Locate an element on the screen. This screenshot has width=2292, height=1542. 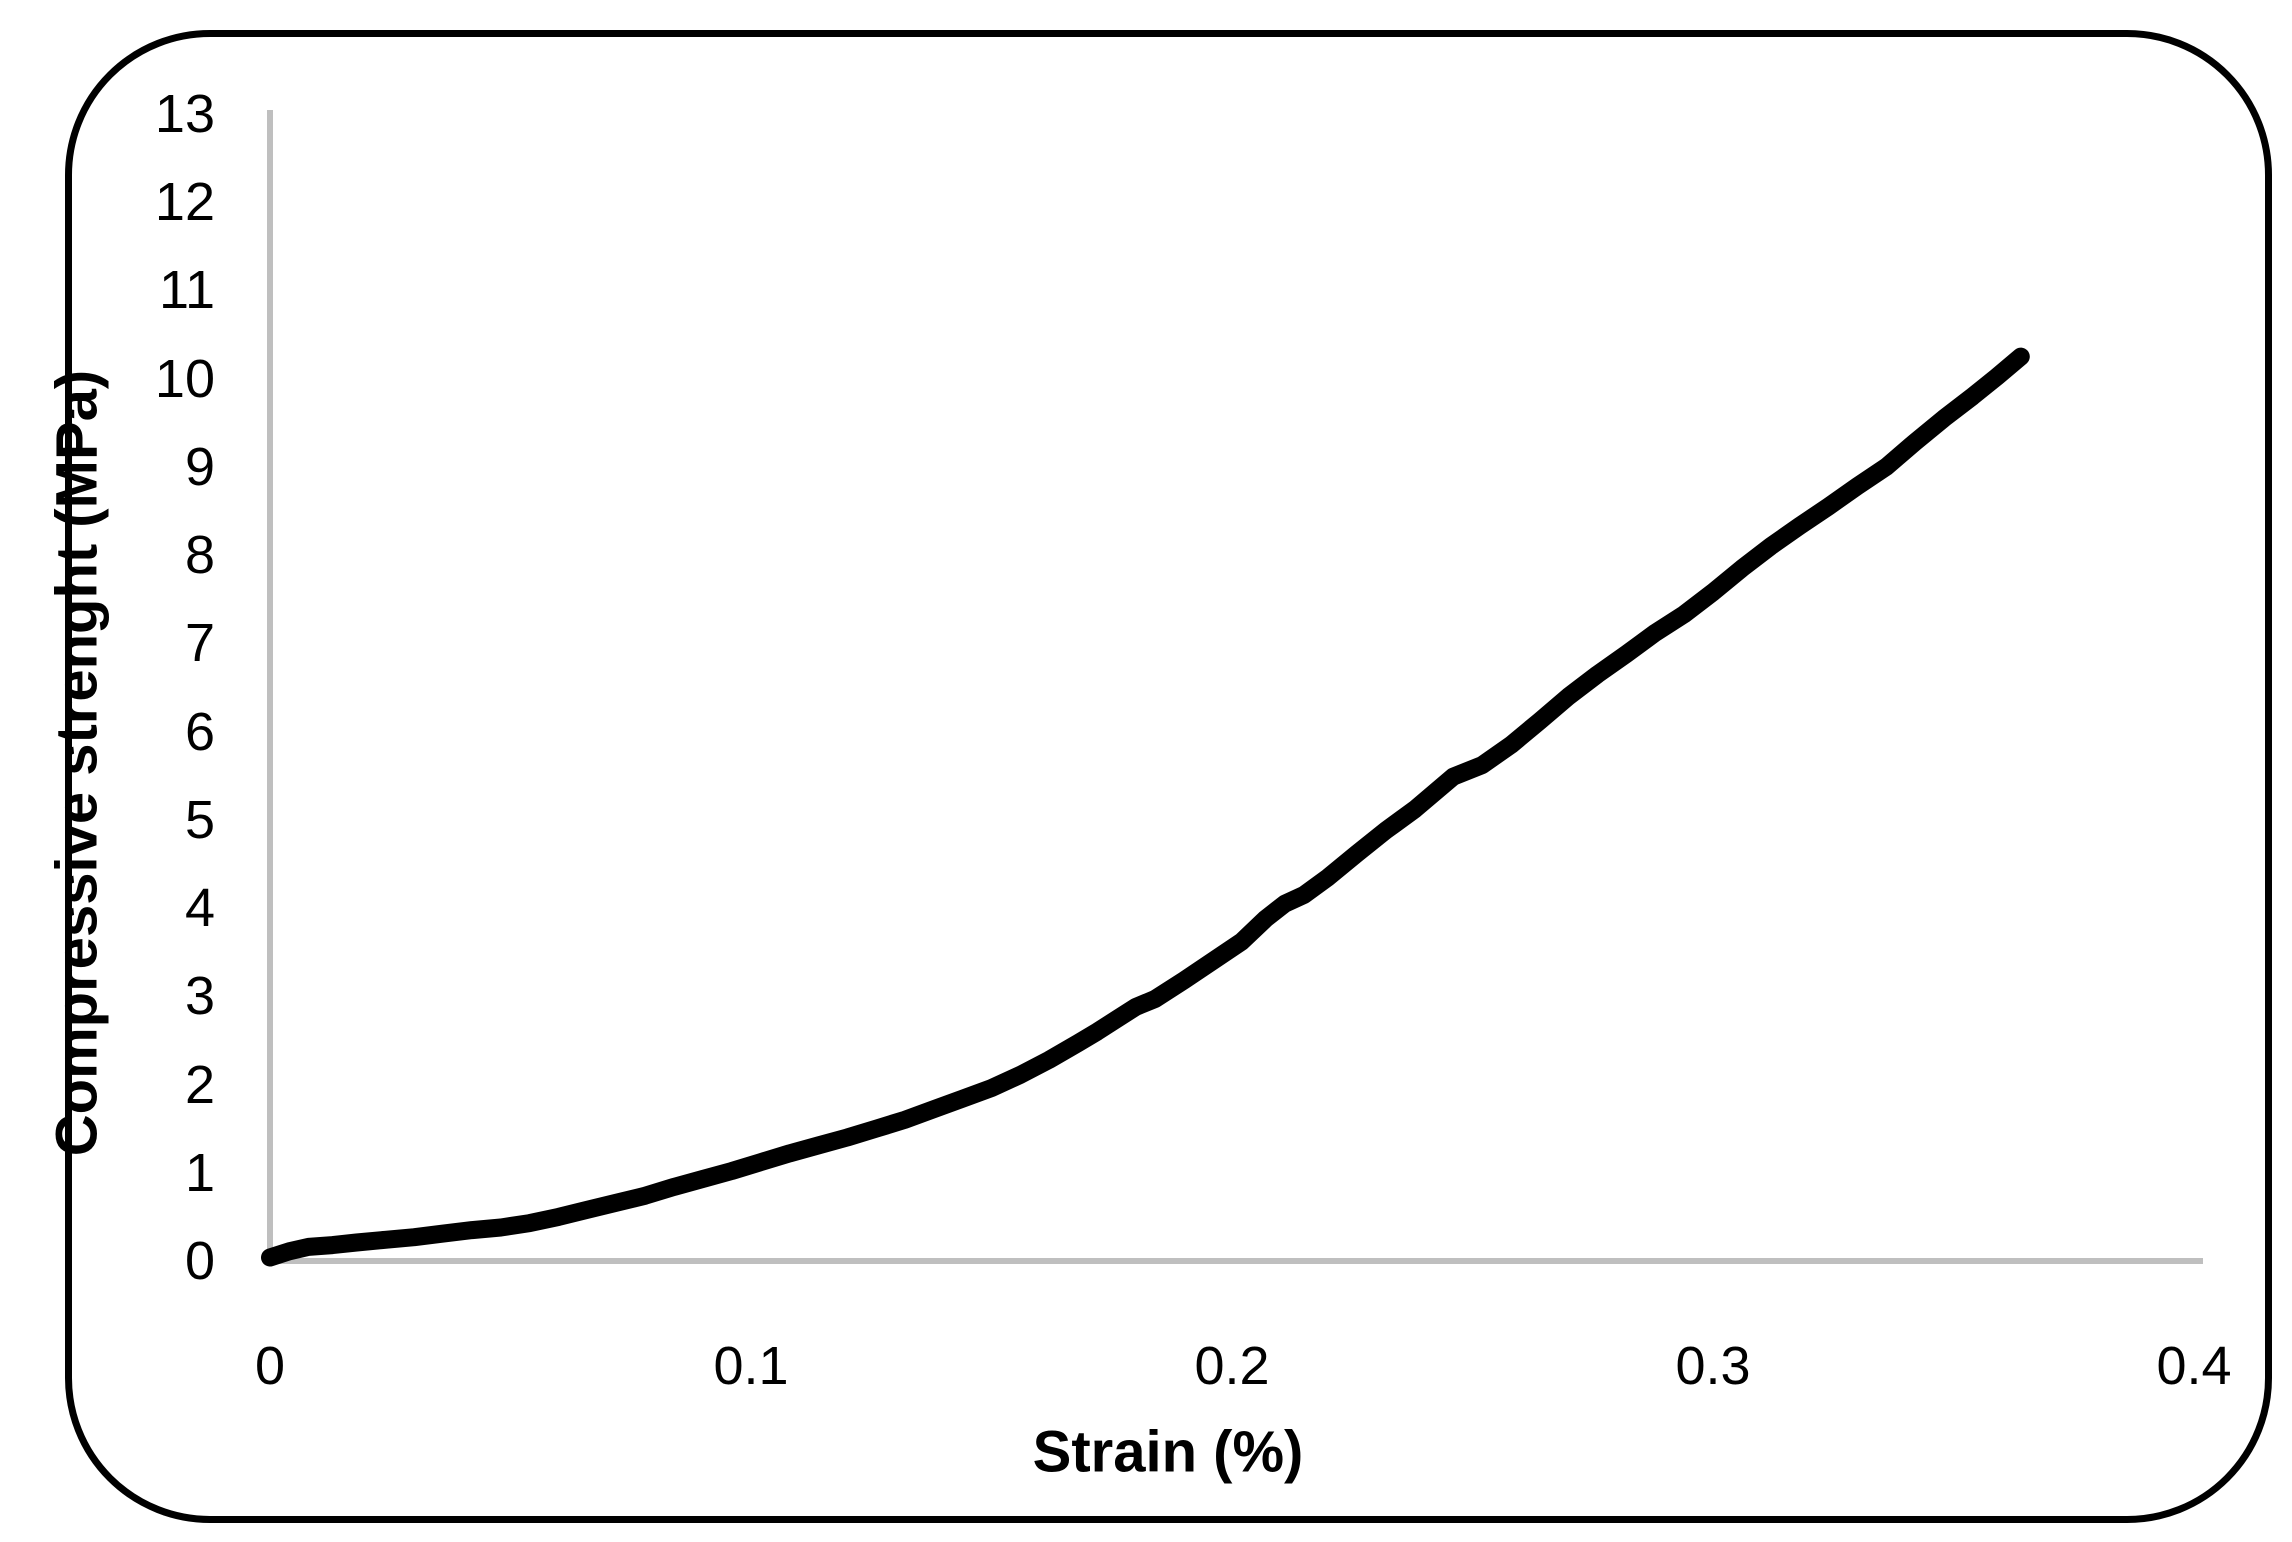
x-axis-title: Strain (%) is located at coordinates (1168, 1452).